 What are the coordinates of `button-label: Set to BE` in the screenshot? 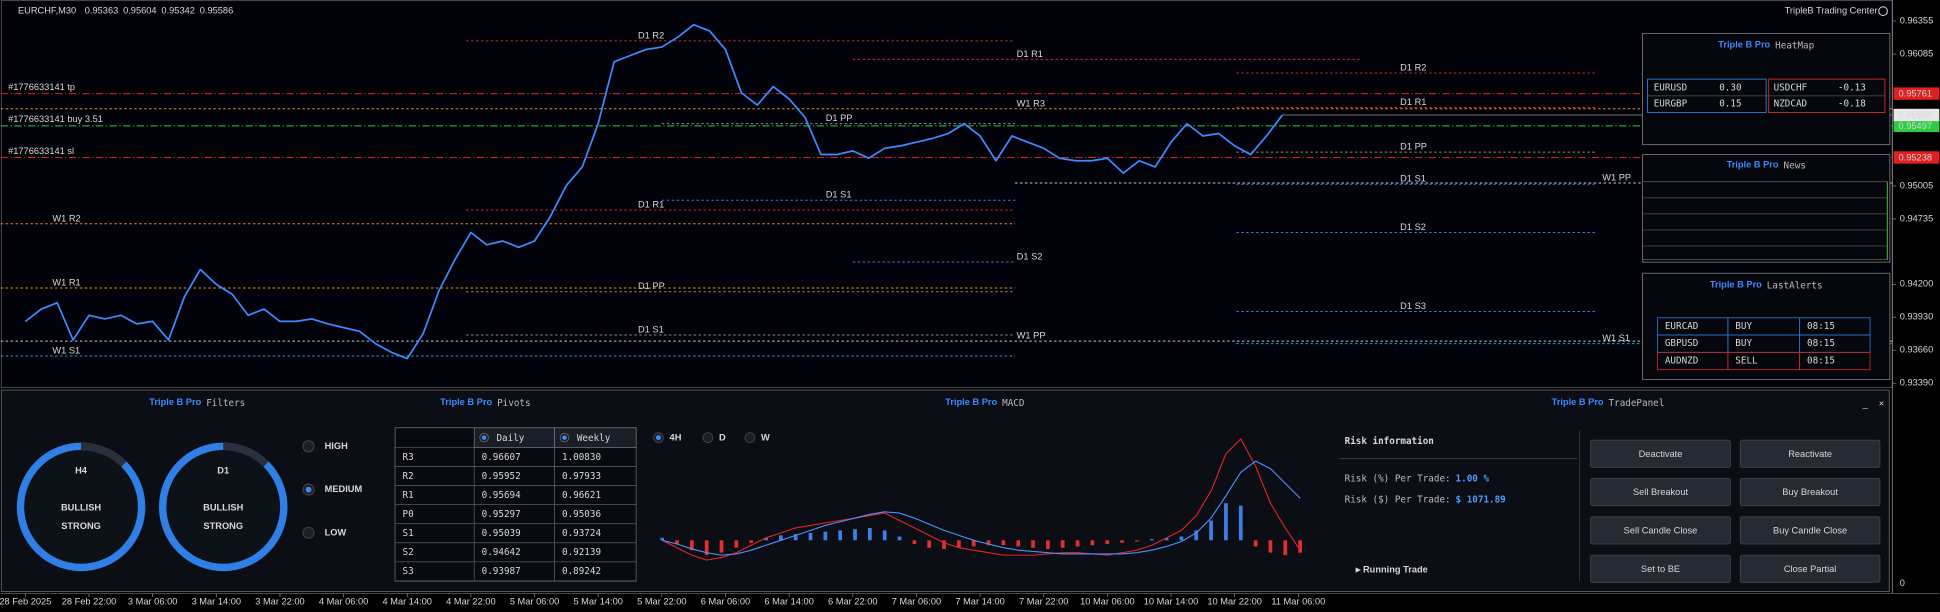 It's located at (1660, 569).